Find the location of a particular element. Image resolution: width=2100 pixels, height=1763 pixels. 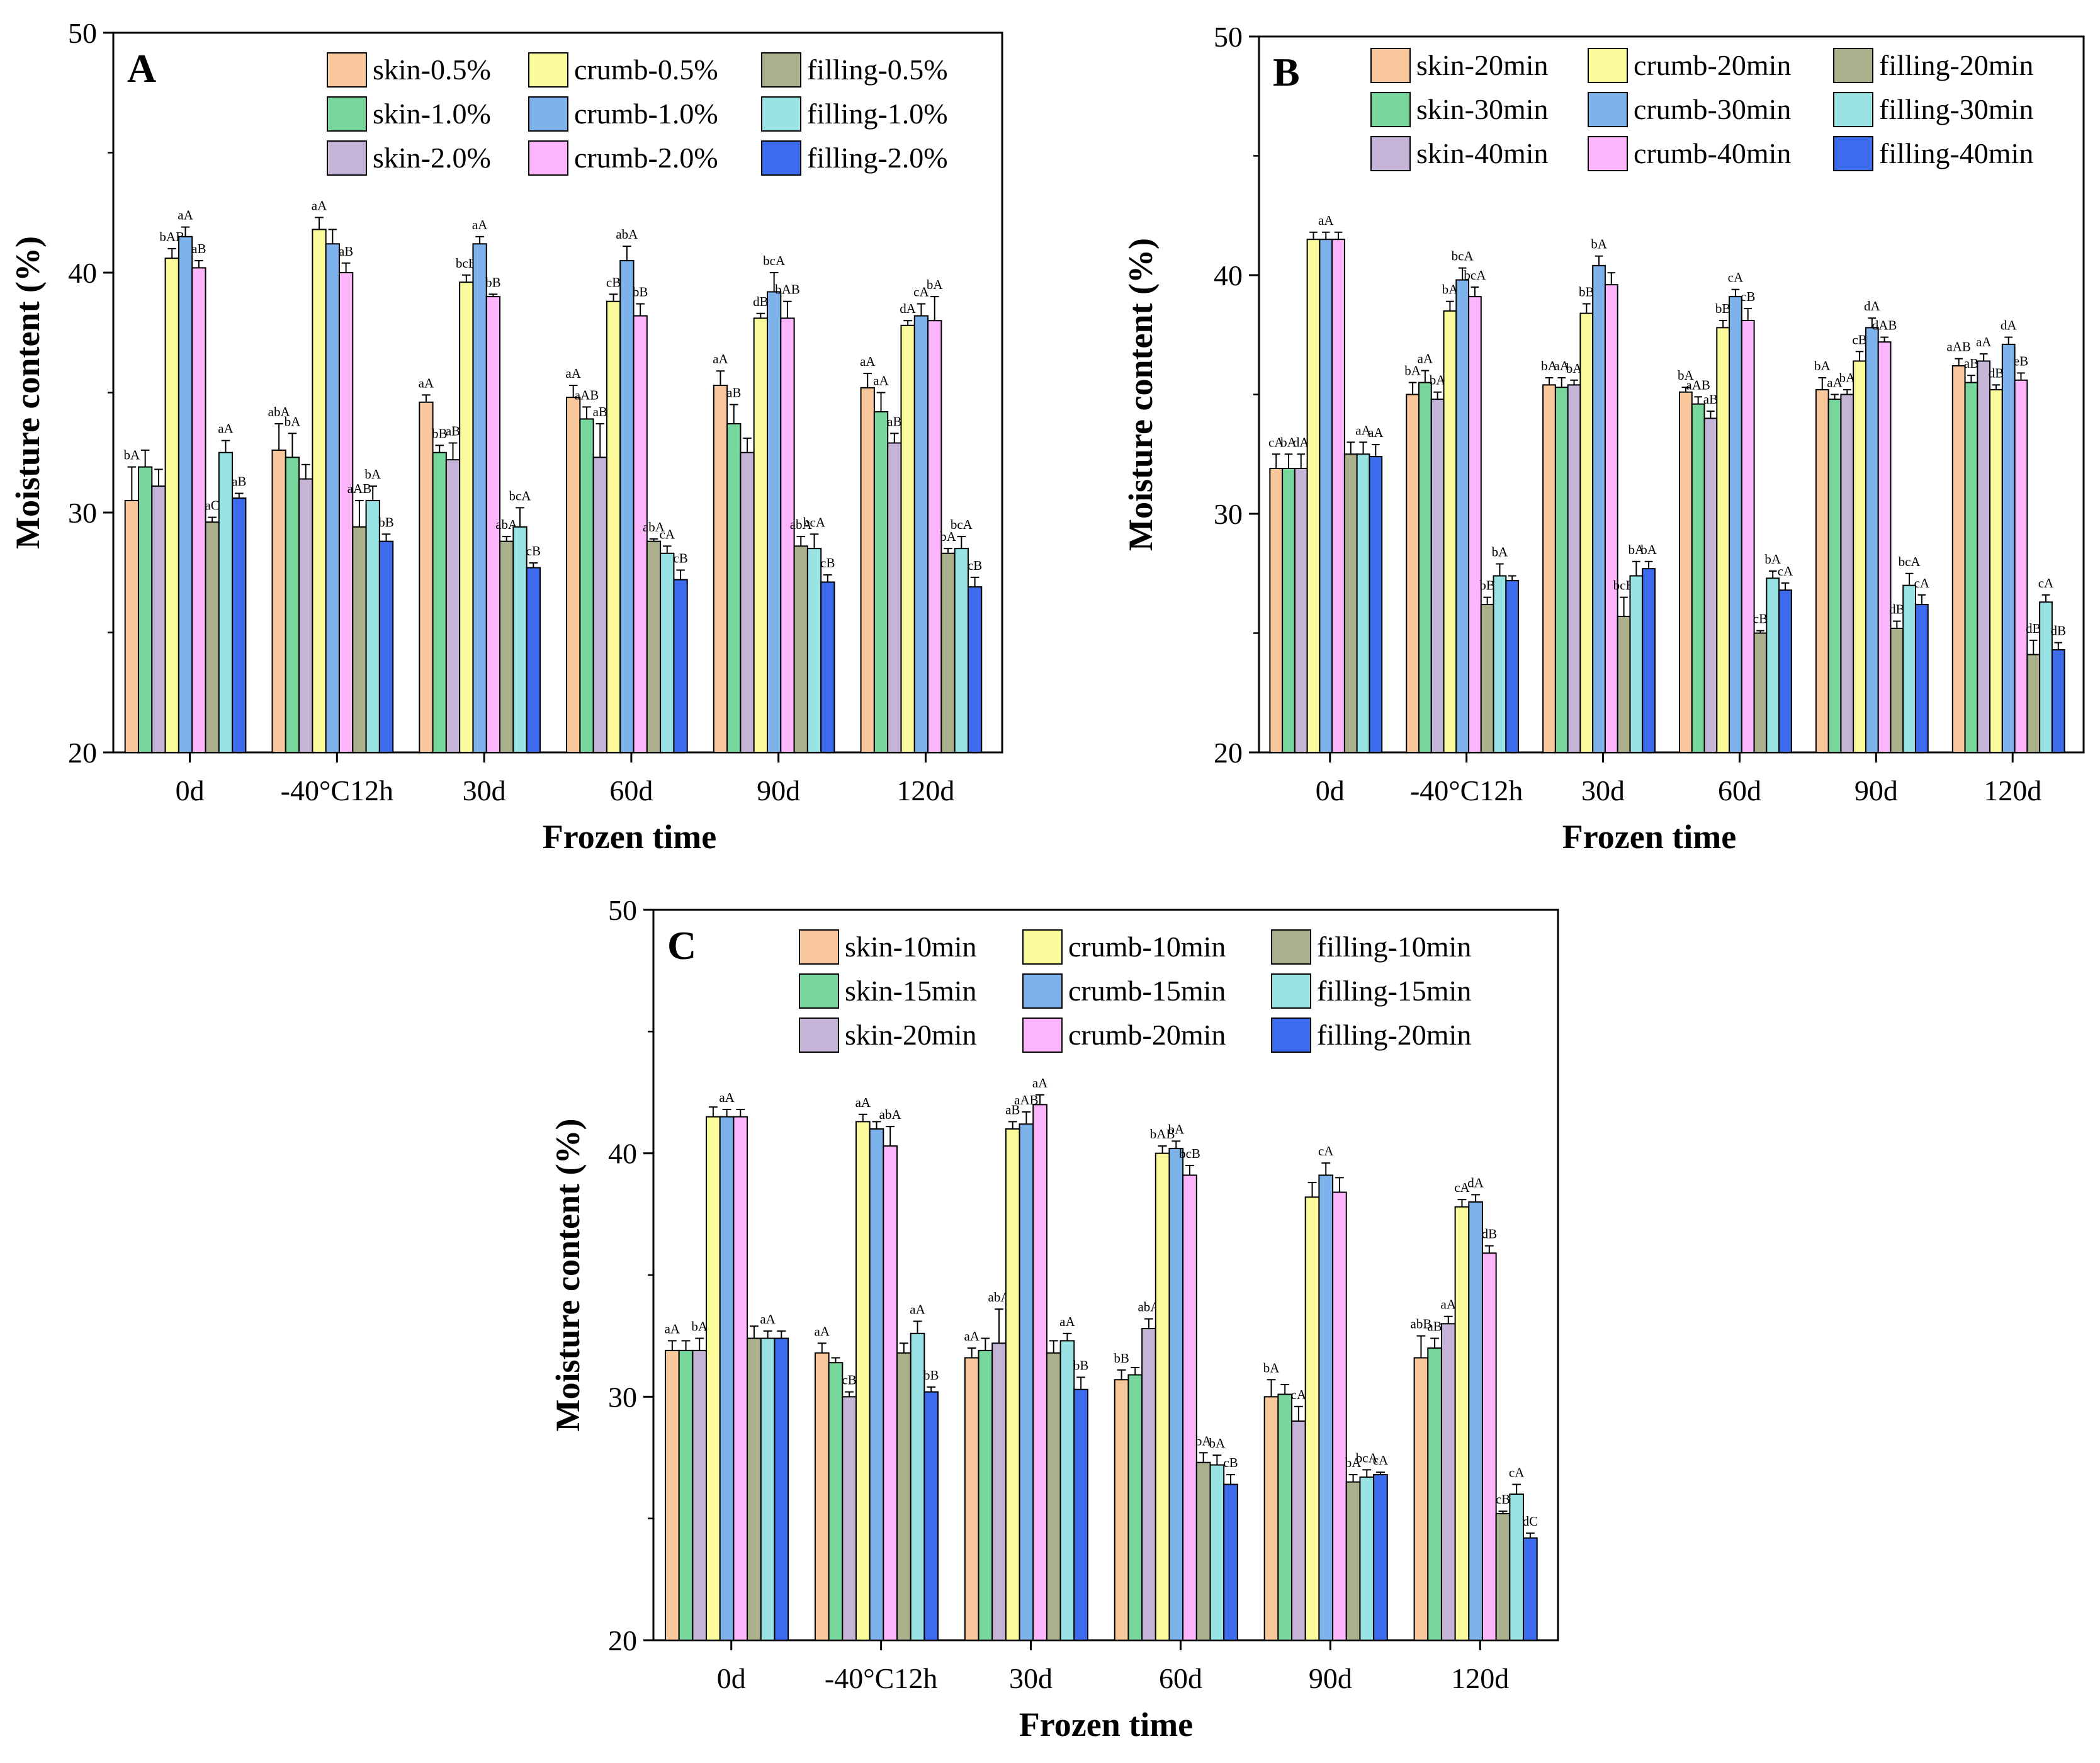

data-label: dA is located at coordinates (1475, 1182).